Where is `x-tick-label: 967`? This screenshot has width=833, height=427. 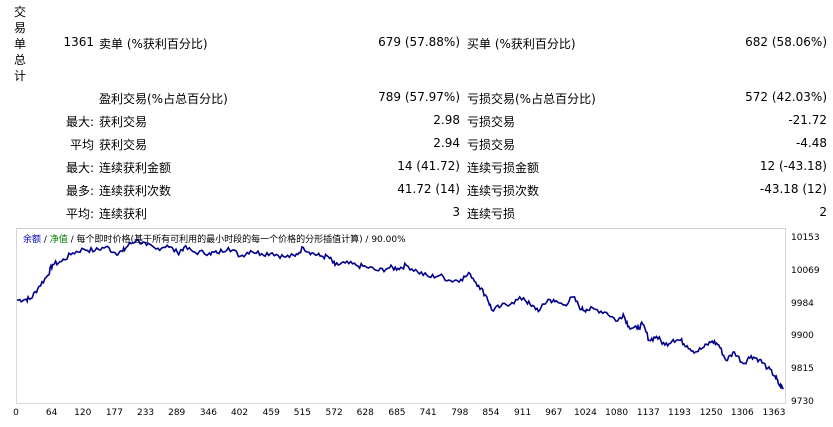
x-tick-label: 967 is located at coordinates (554, 413).